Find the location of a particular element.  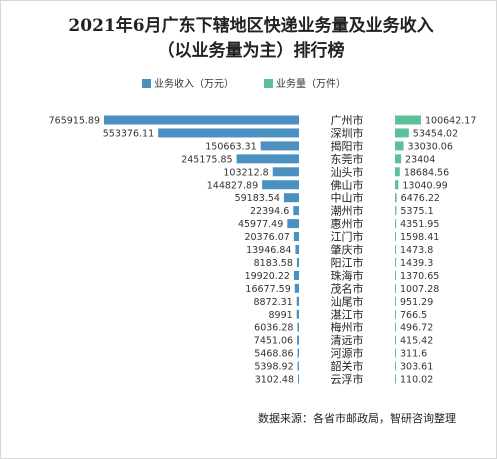

revenue-value-label: 45977.49 is located at coordinates (260, 224).